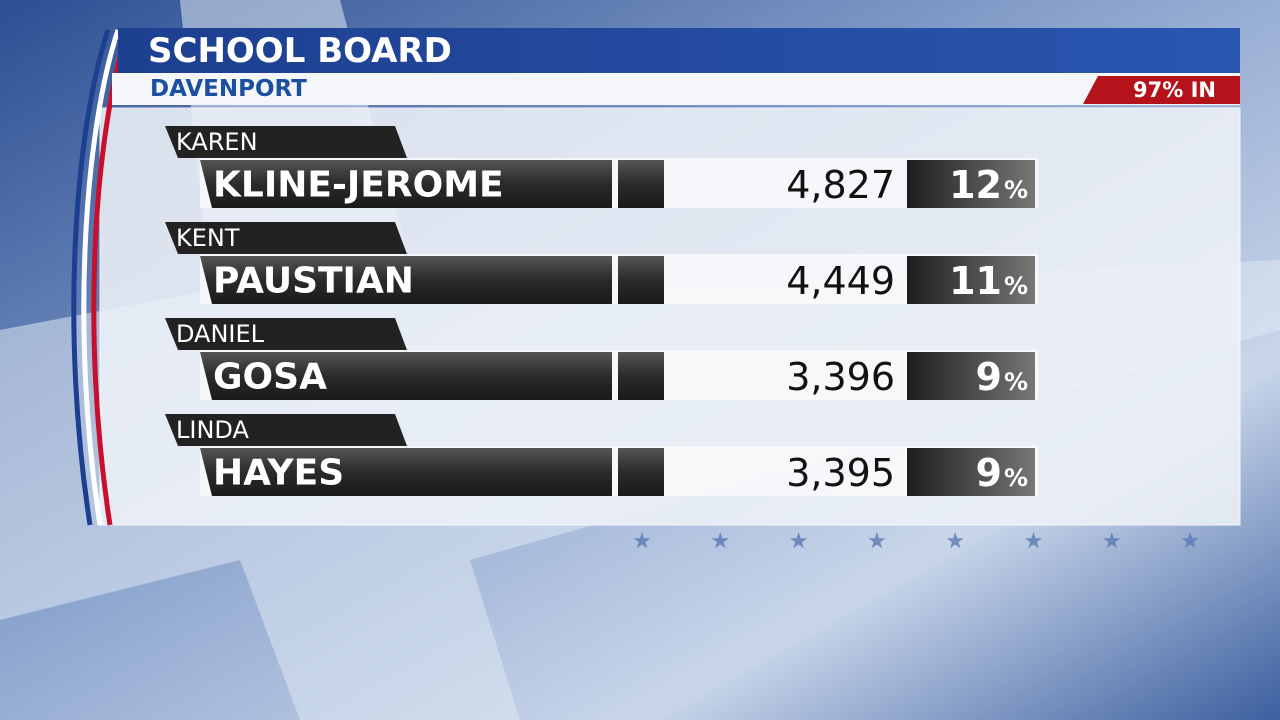 The height and width of the screenshot is (720, 1280). I want to click on votes: 4,827, so click(840, 185).